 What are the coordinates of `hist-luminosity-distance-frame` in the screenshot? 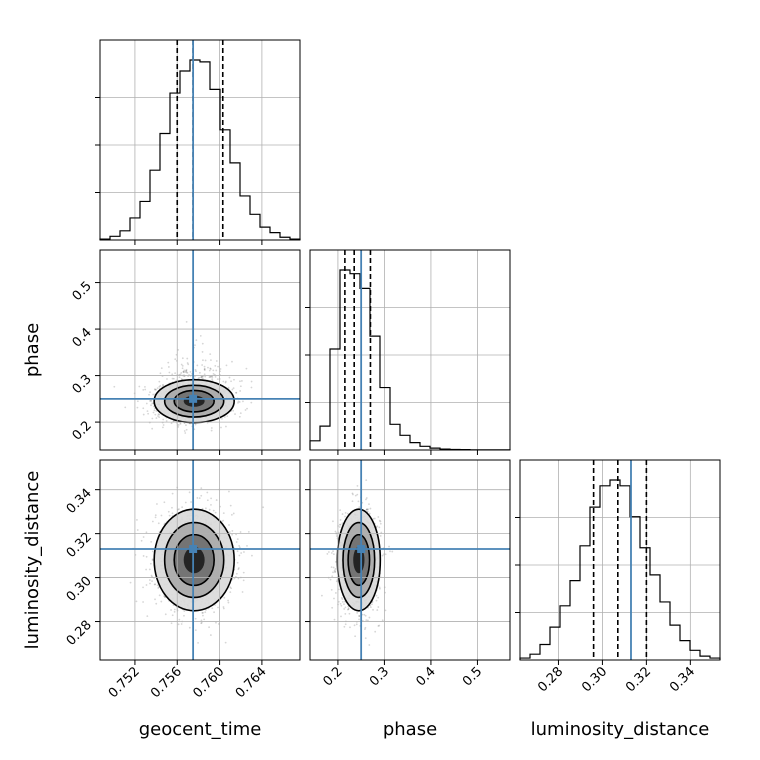 It's located at (620, 560).